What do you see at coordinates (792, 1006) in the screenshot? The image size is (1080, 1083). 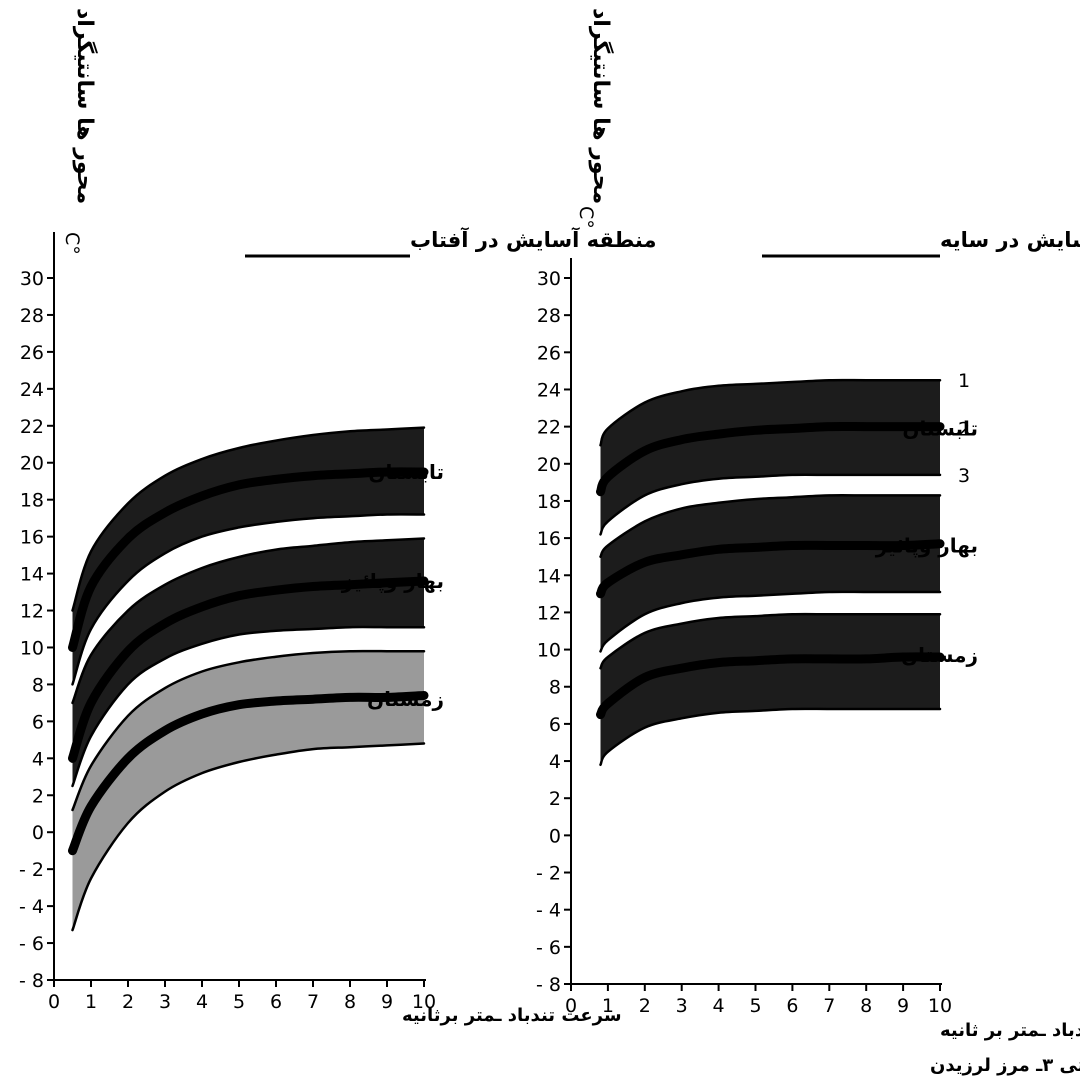 I see `shade-x-tick-label: 6` at bounding box center [792, 1006].